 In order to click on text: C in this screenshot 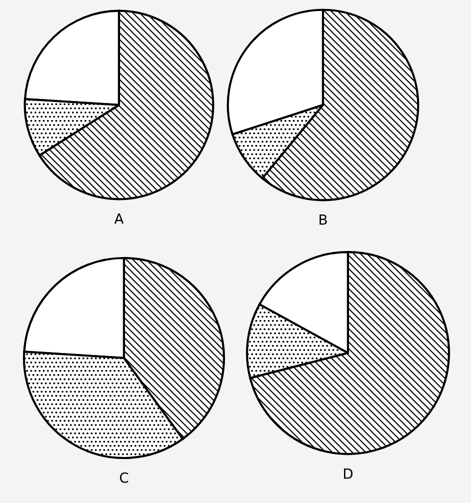, I will do `click(124, 477)`.